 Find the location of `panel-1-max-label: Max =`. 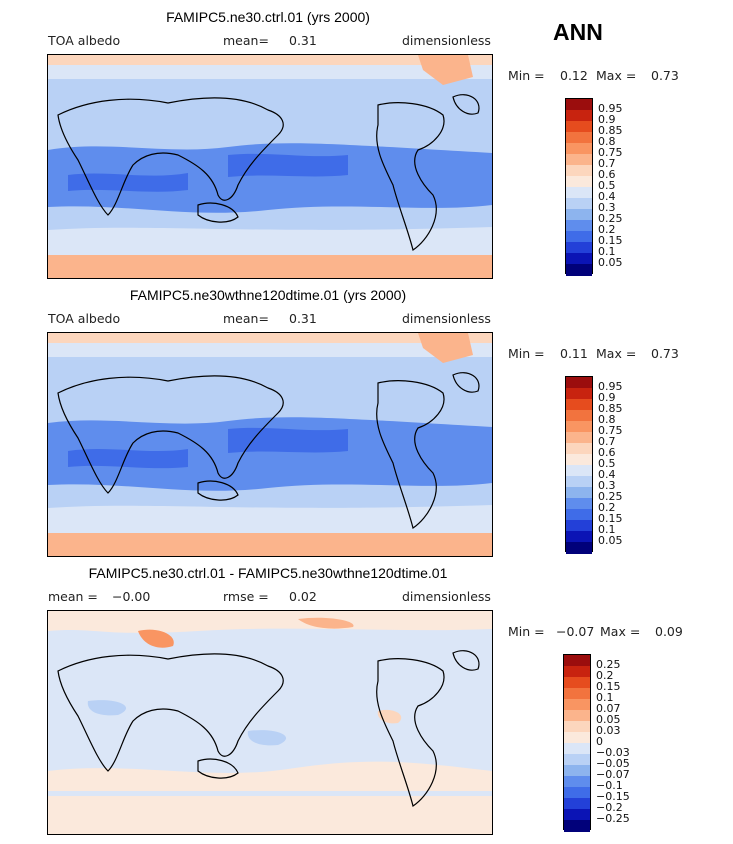

panel-1-max-label: Max = is located at coordinates (616, 75).